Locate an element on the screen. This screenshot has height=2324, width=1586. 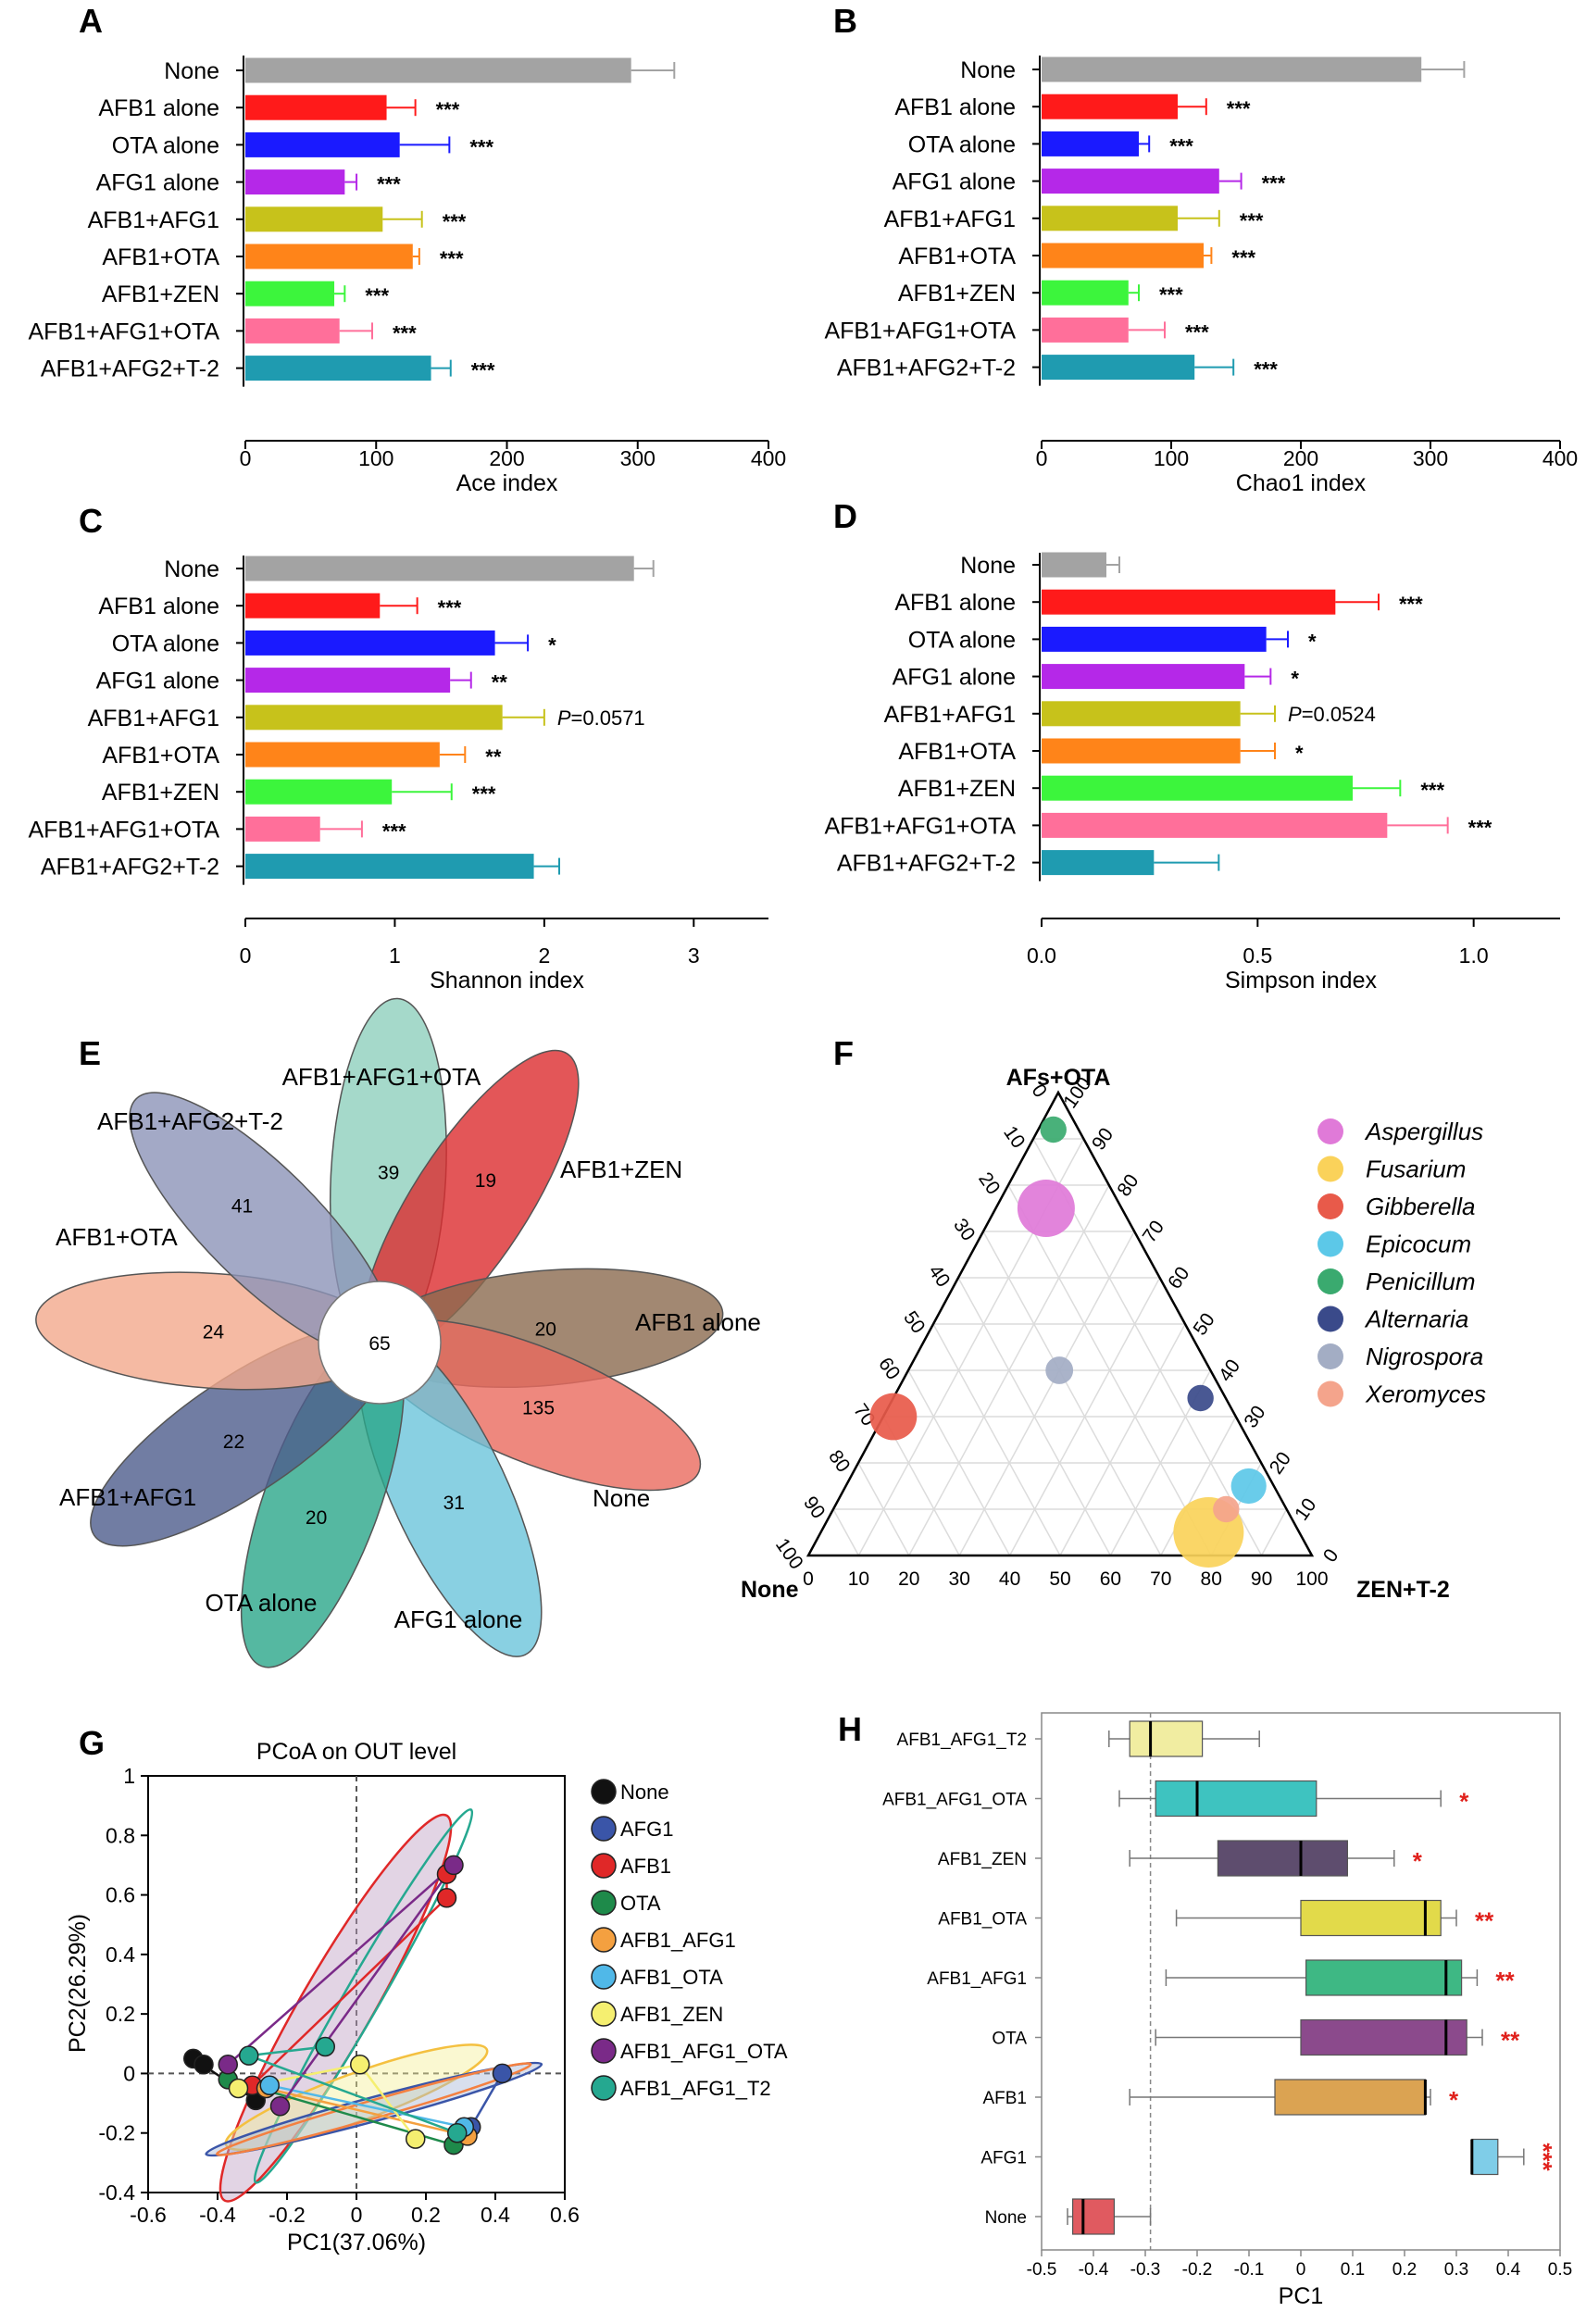
x-tick-label: 300 is located at coordinates (638, 458).